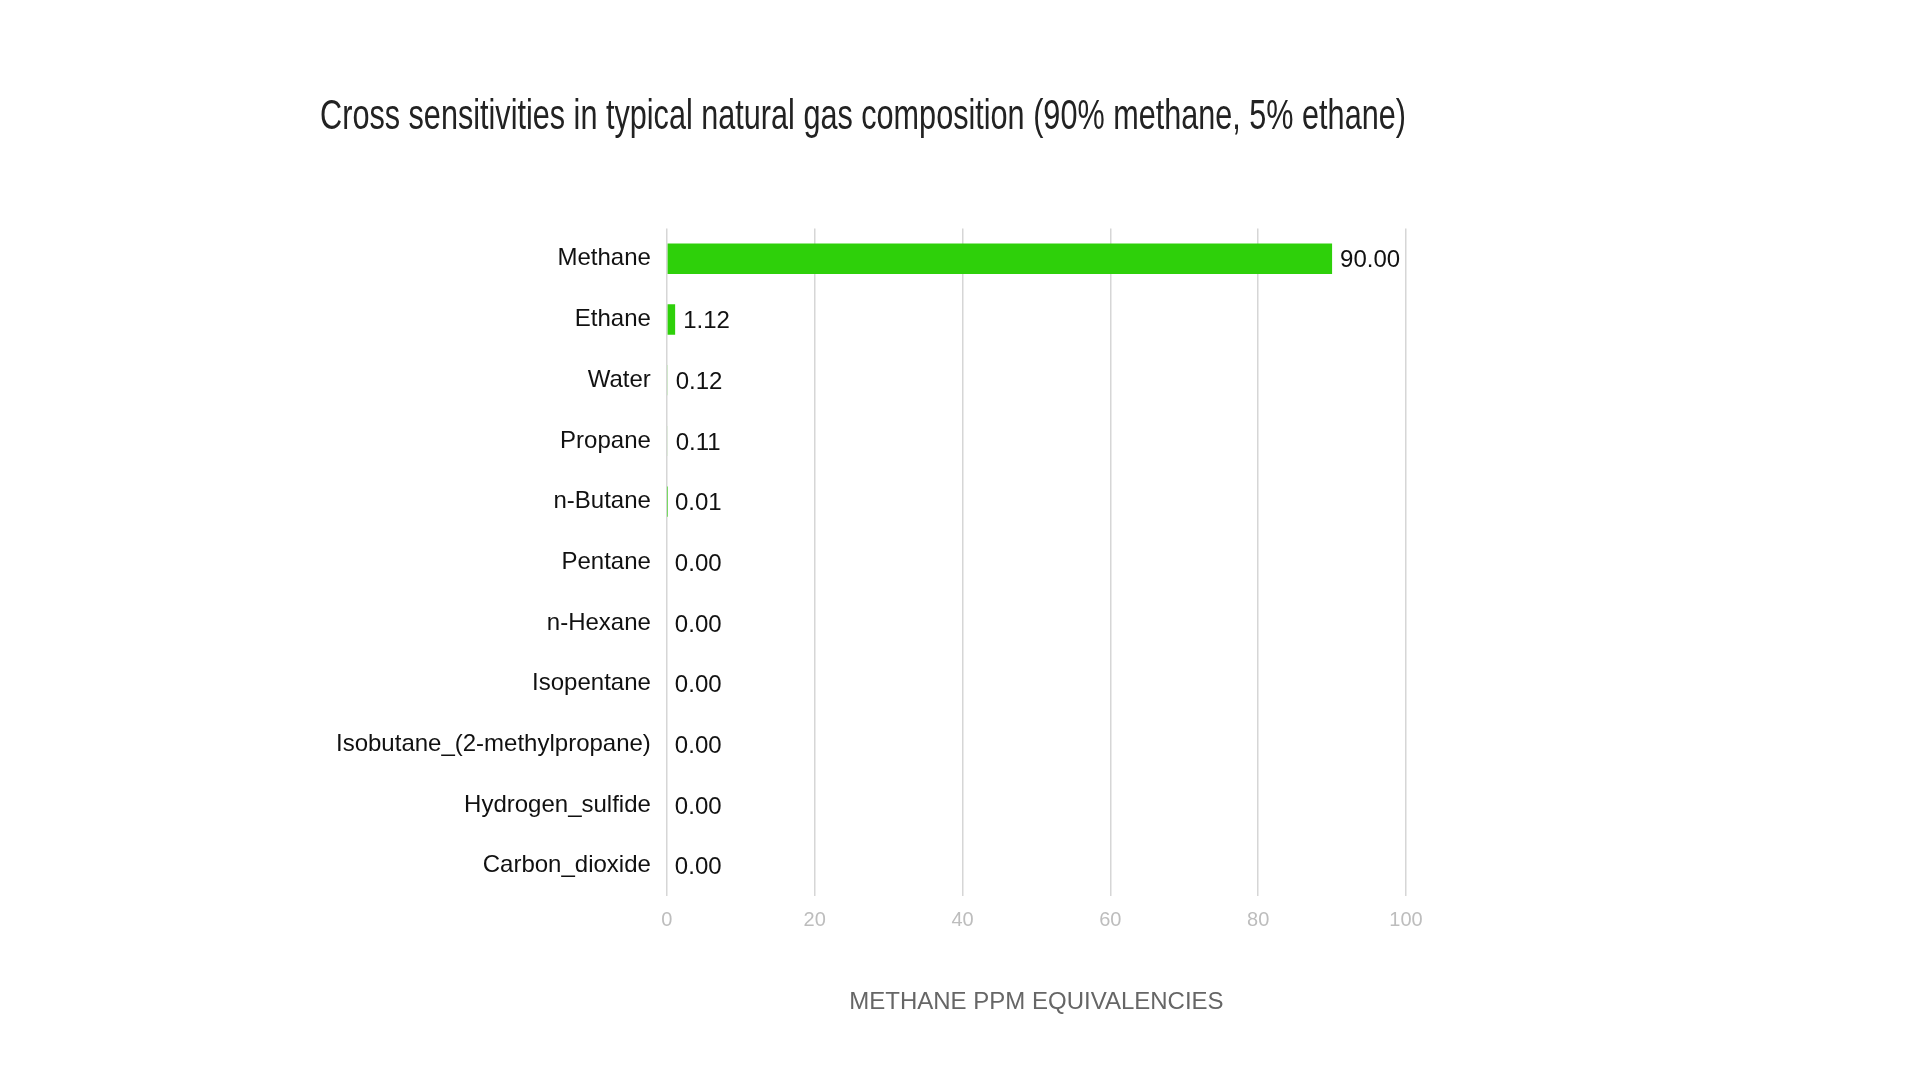  Describe the element at coordinates (814, 918) in the screenshot. I see `x-tick-label: 20` at that location.